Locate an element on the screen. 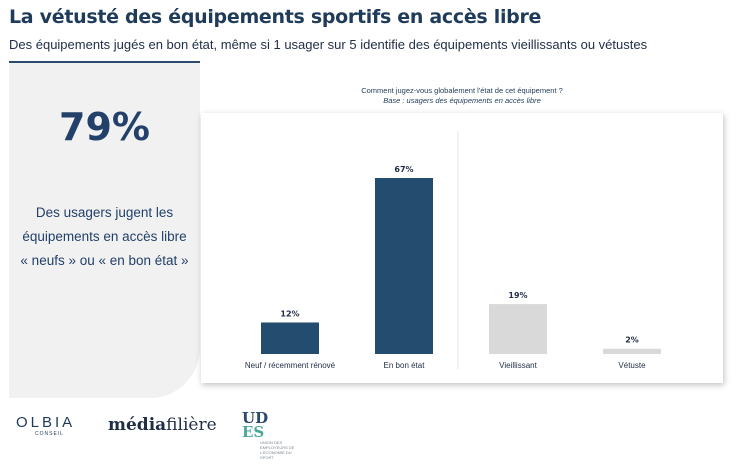  mediafiliere-logo: médiafilière is located at coordinates (162, 425).